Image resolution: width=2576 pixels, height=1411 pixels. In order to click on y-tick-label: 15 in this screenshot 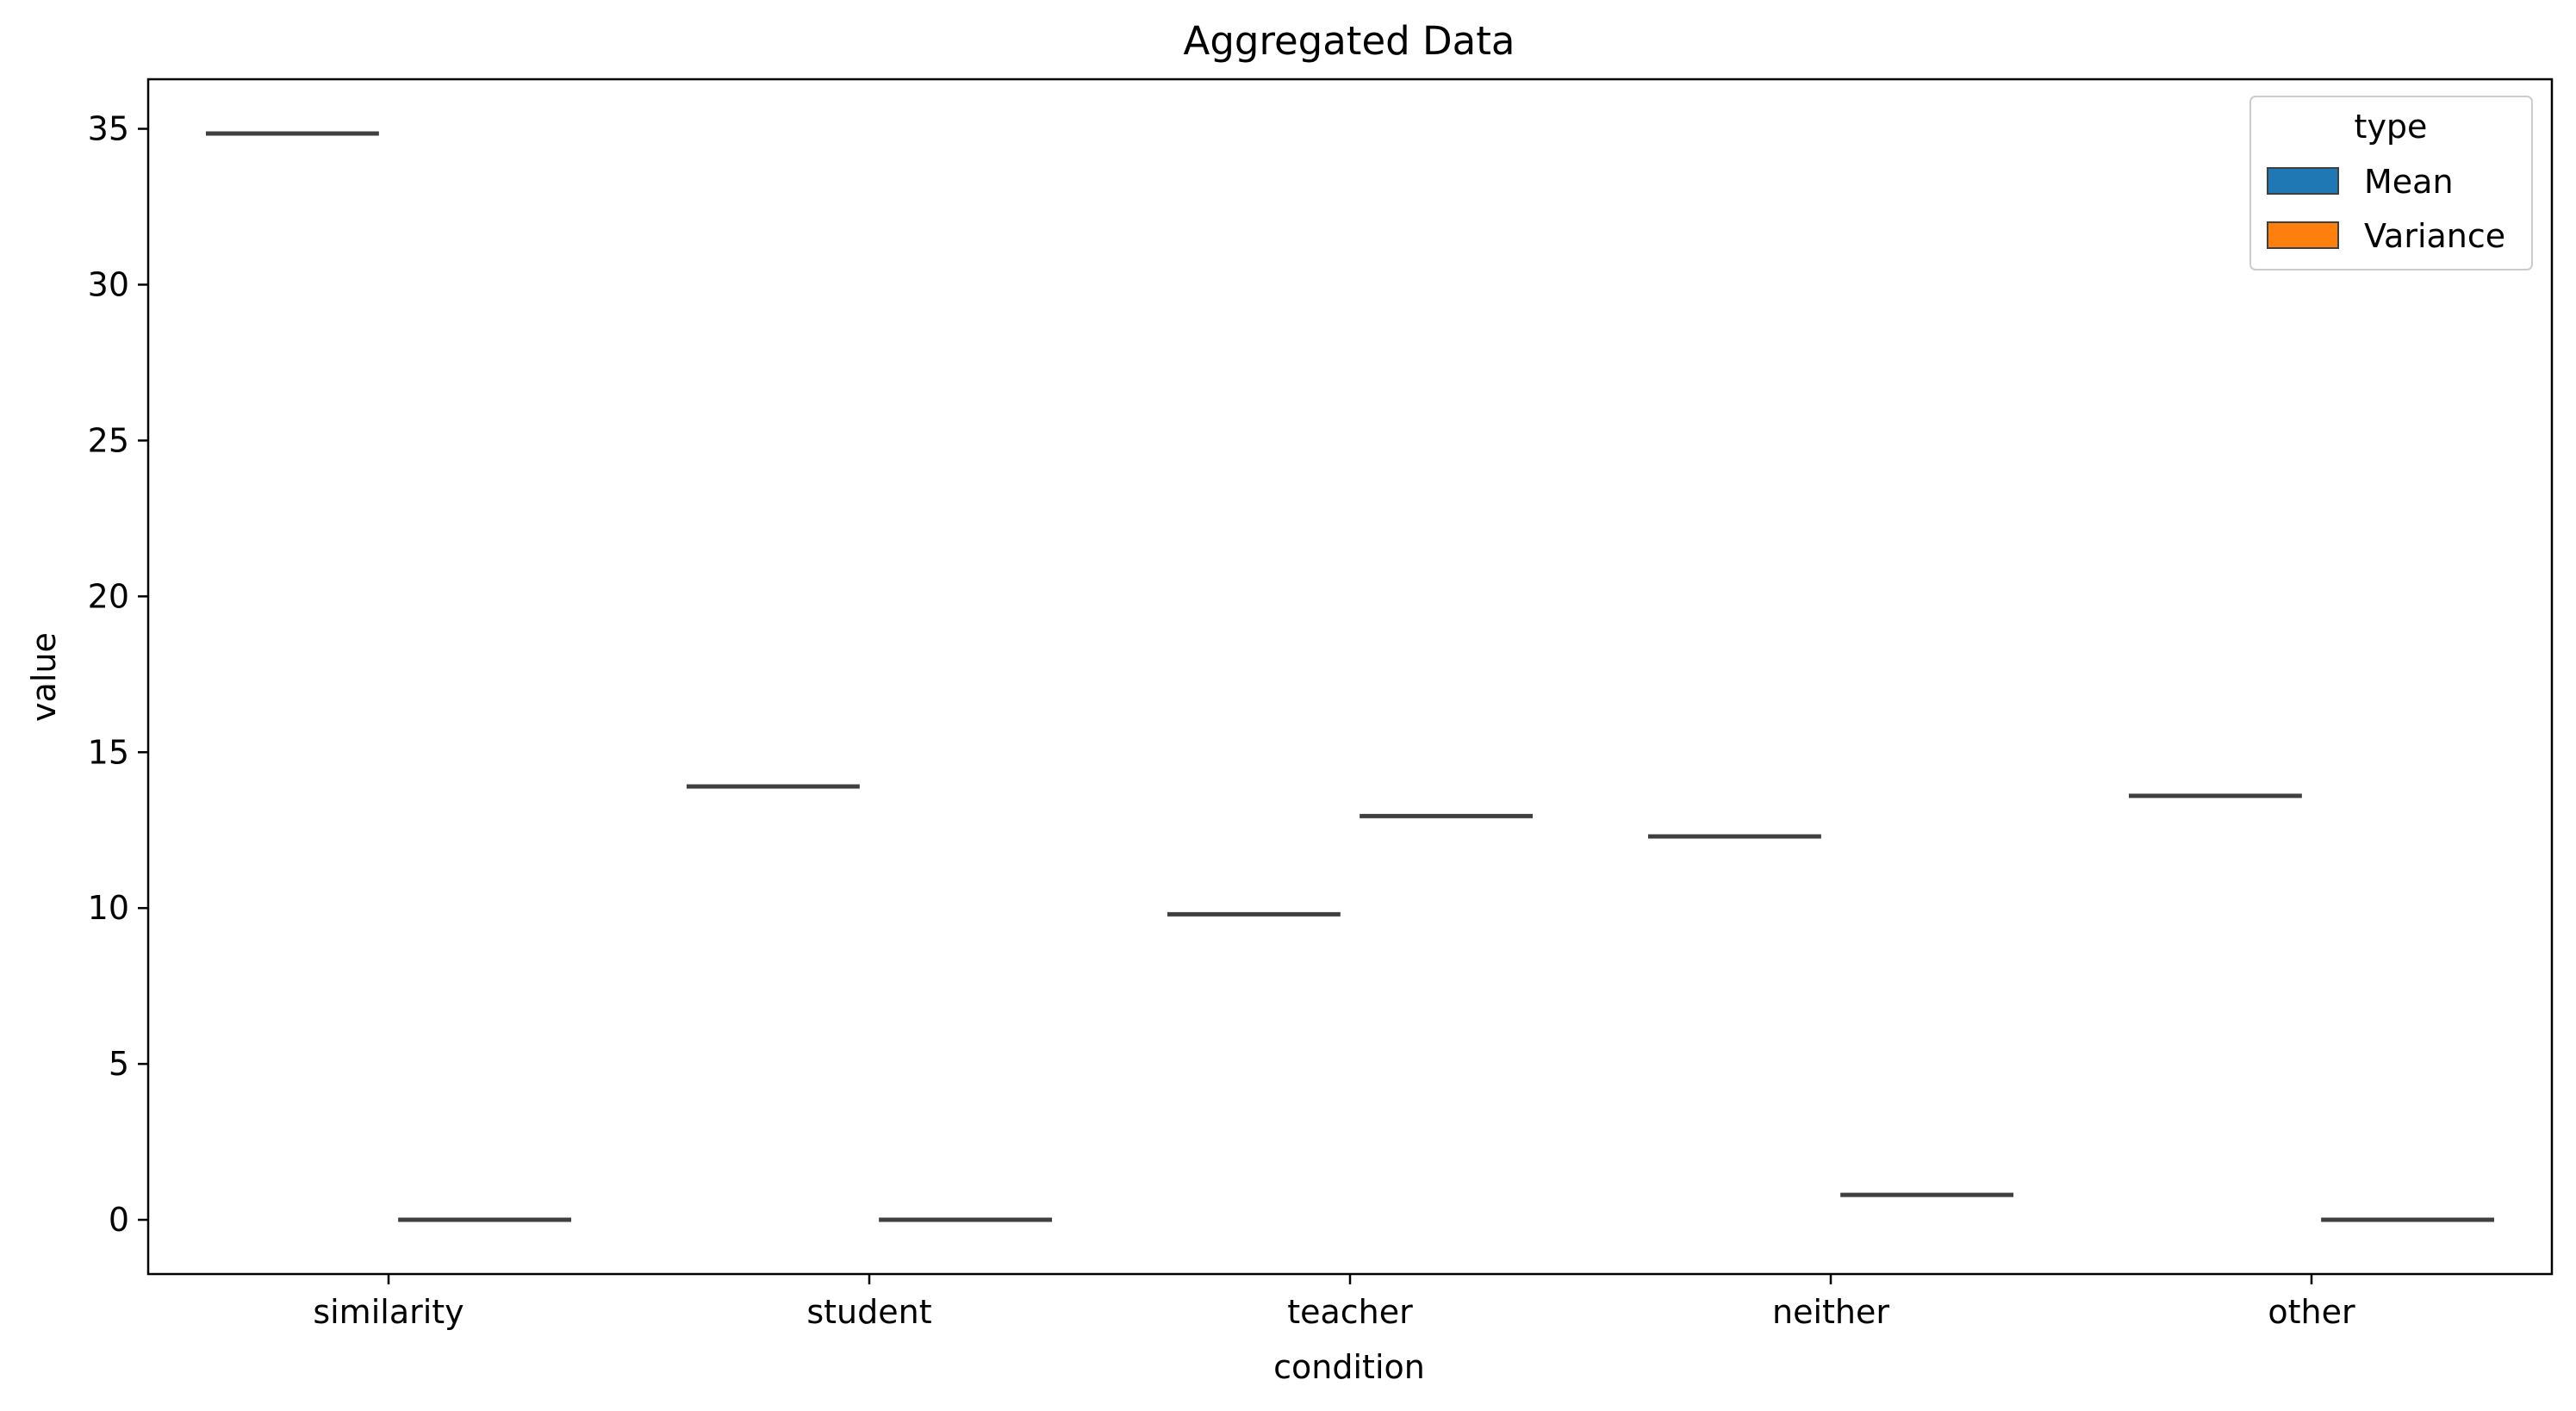, I will do `click(109, 752)`.